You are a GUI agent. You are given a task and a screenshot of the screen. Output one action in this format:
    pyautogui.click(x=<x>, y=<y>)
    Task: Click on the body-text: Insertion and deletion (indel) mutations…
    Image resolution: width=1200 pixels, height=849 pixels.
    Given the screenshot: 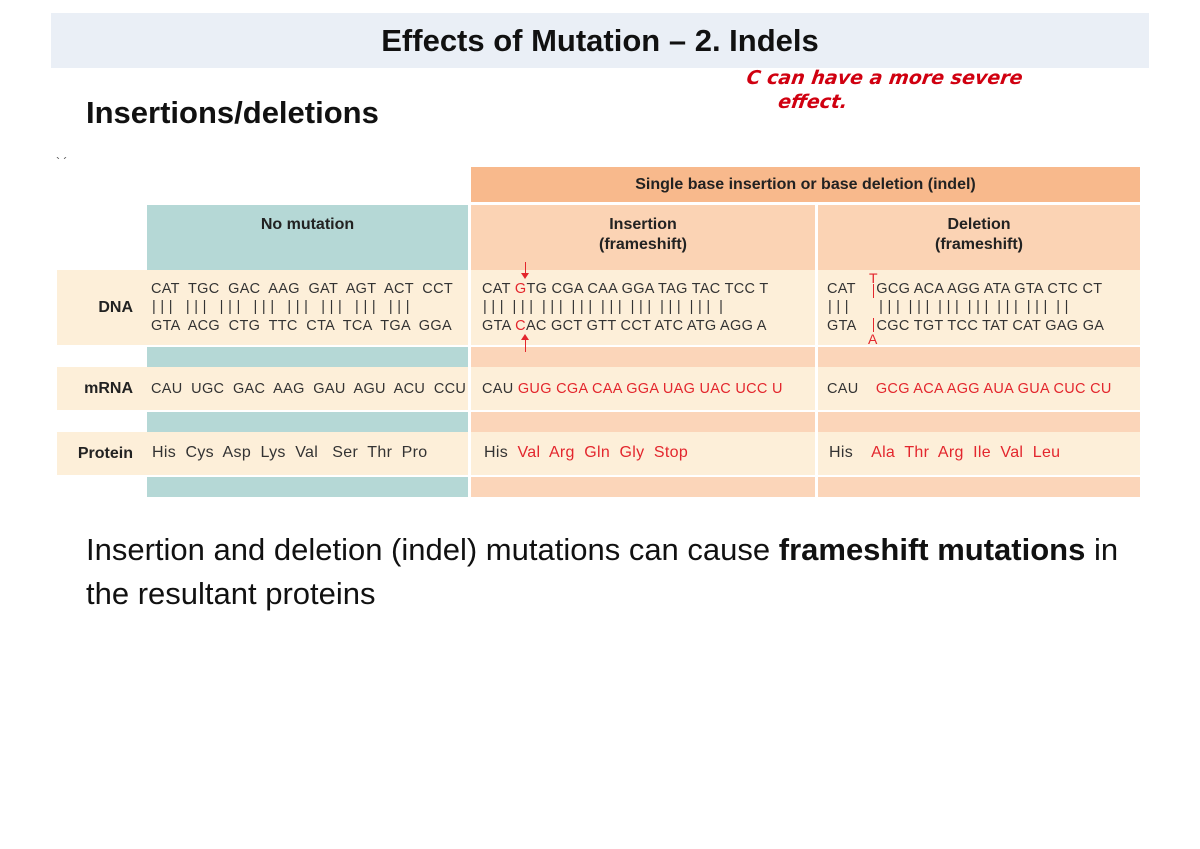 What is the action you would take?
    pyautogui.click(x=611, y=572)
    